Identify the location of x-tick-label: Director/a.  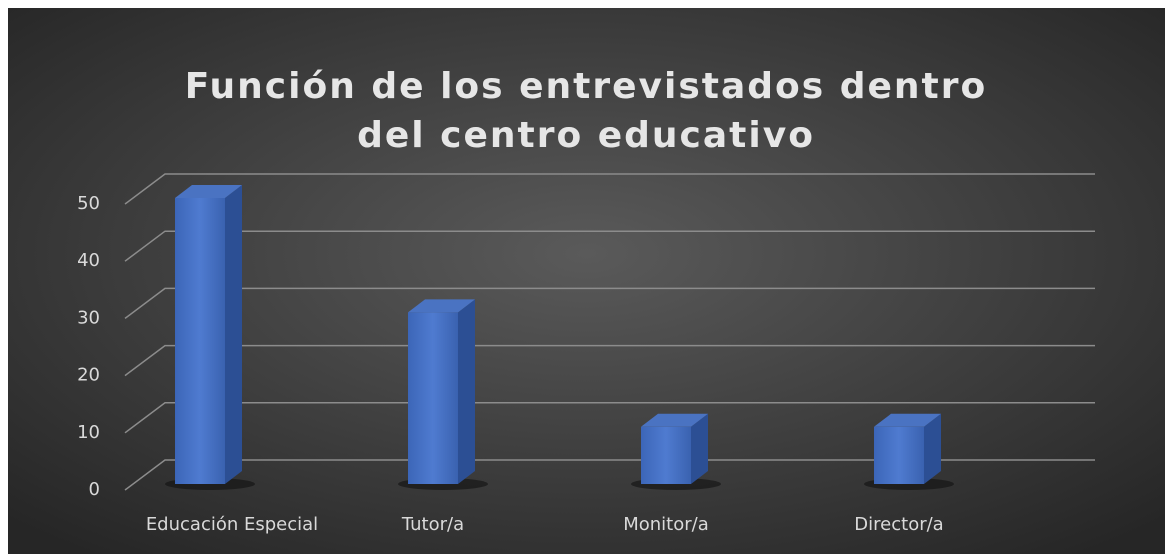
(898, 524).